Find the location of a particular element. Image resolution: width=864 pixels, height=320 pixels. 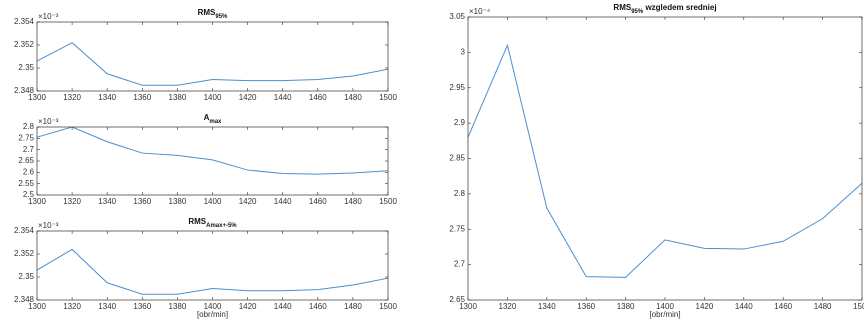

title-subscript: Amax+-5% is located at coordinates (221, 226).